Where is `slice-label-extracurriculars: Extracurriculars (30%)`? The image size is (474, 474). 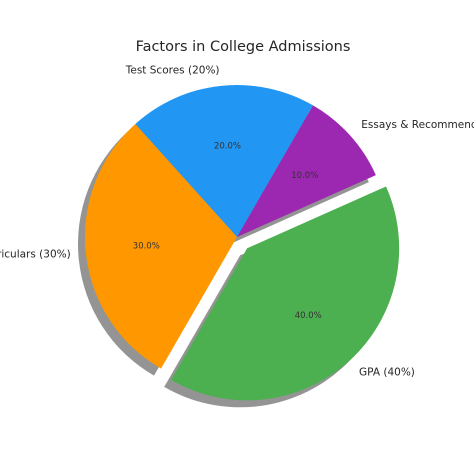
slice-label-extracurriculars: Extracurriculars (30%) is located at coordinates (35, 254).